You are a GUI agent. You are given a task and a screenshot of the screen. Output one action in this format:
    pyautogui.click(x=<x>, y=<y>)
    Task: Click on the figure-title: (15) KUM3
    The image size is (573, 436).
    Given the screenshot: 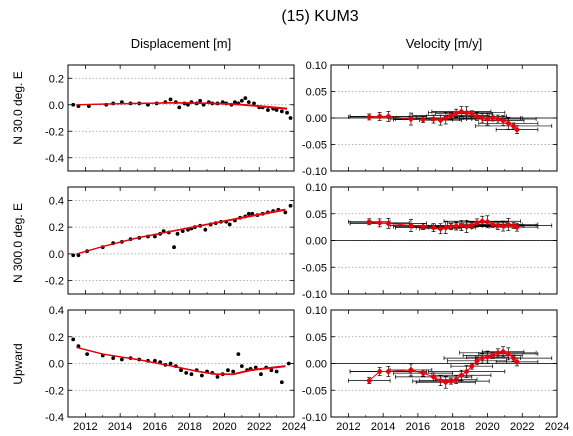 What is the action you would take?
    pyautogui.click(x=319, y=16)
    